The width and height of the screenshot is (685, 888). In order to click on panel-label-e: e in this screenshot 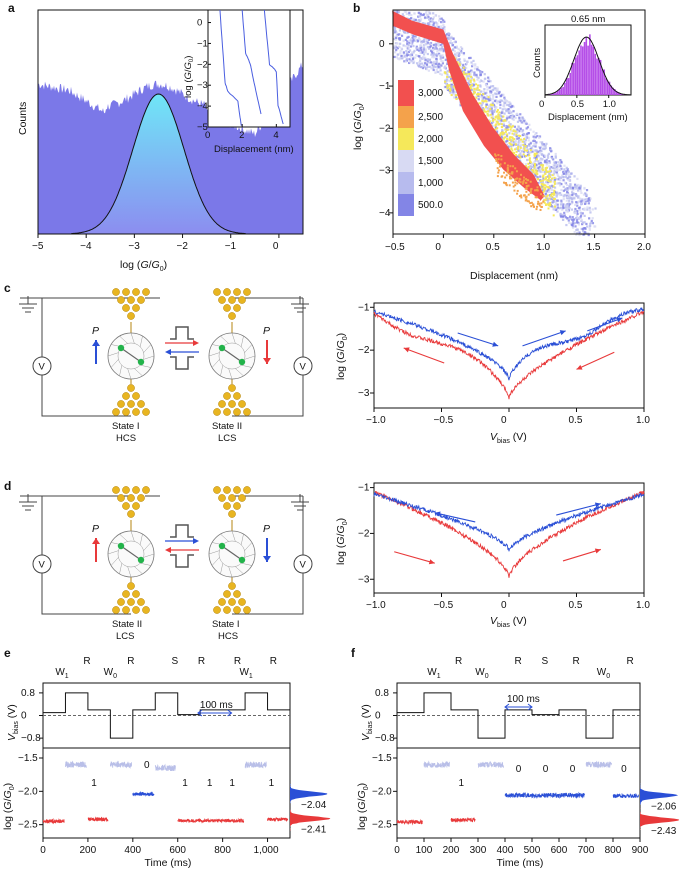, I will do `click(7, 653)`.